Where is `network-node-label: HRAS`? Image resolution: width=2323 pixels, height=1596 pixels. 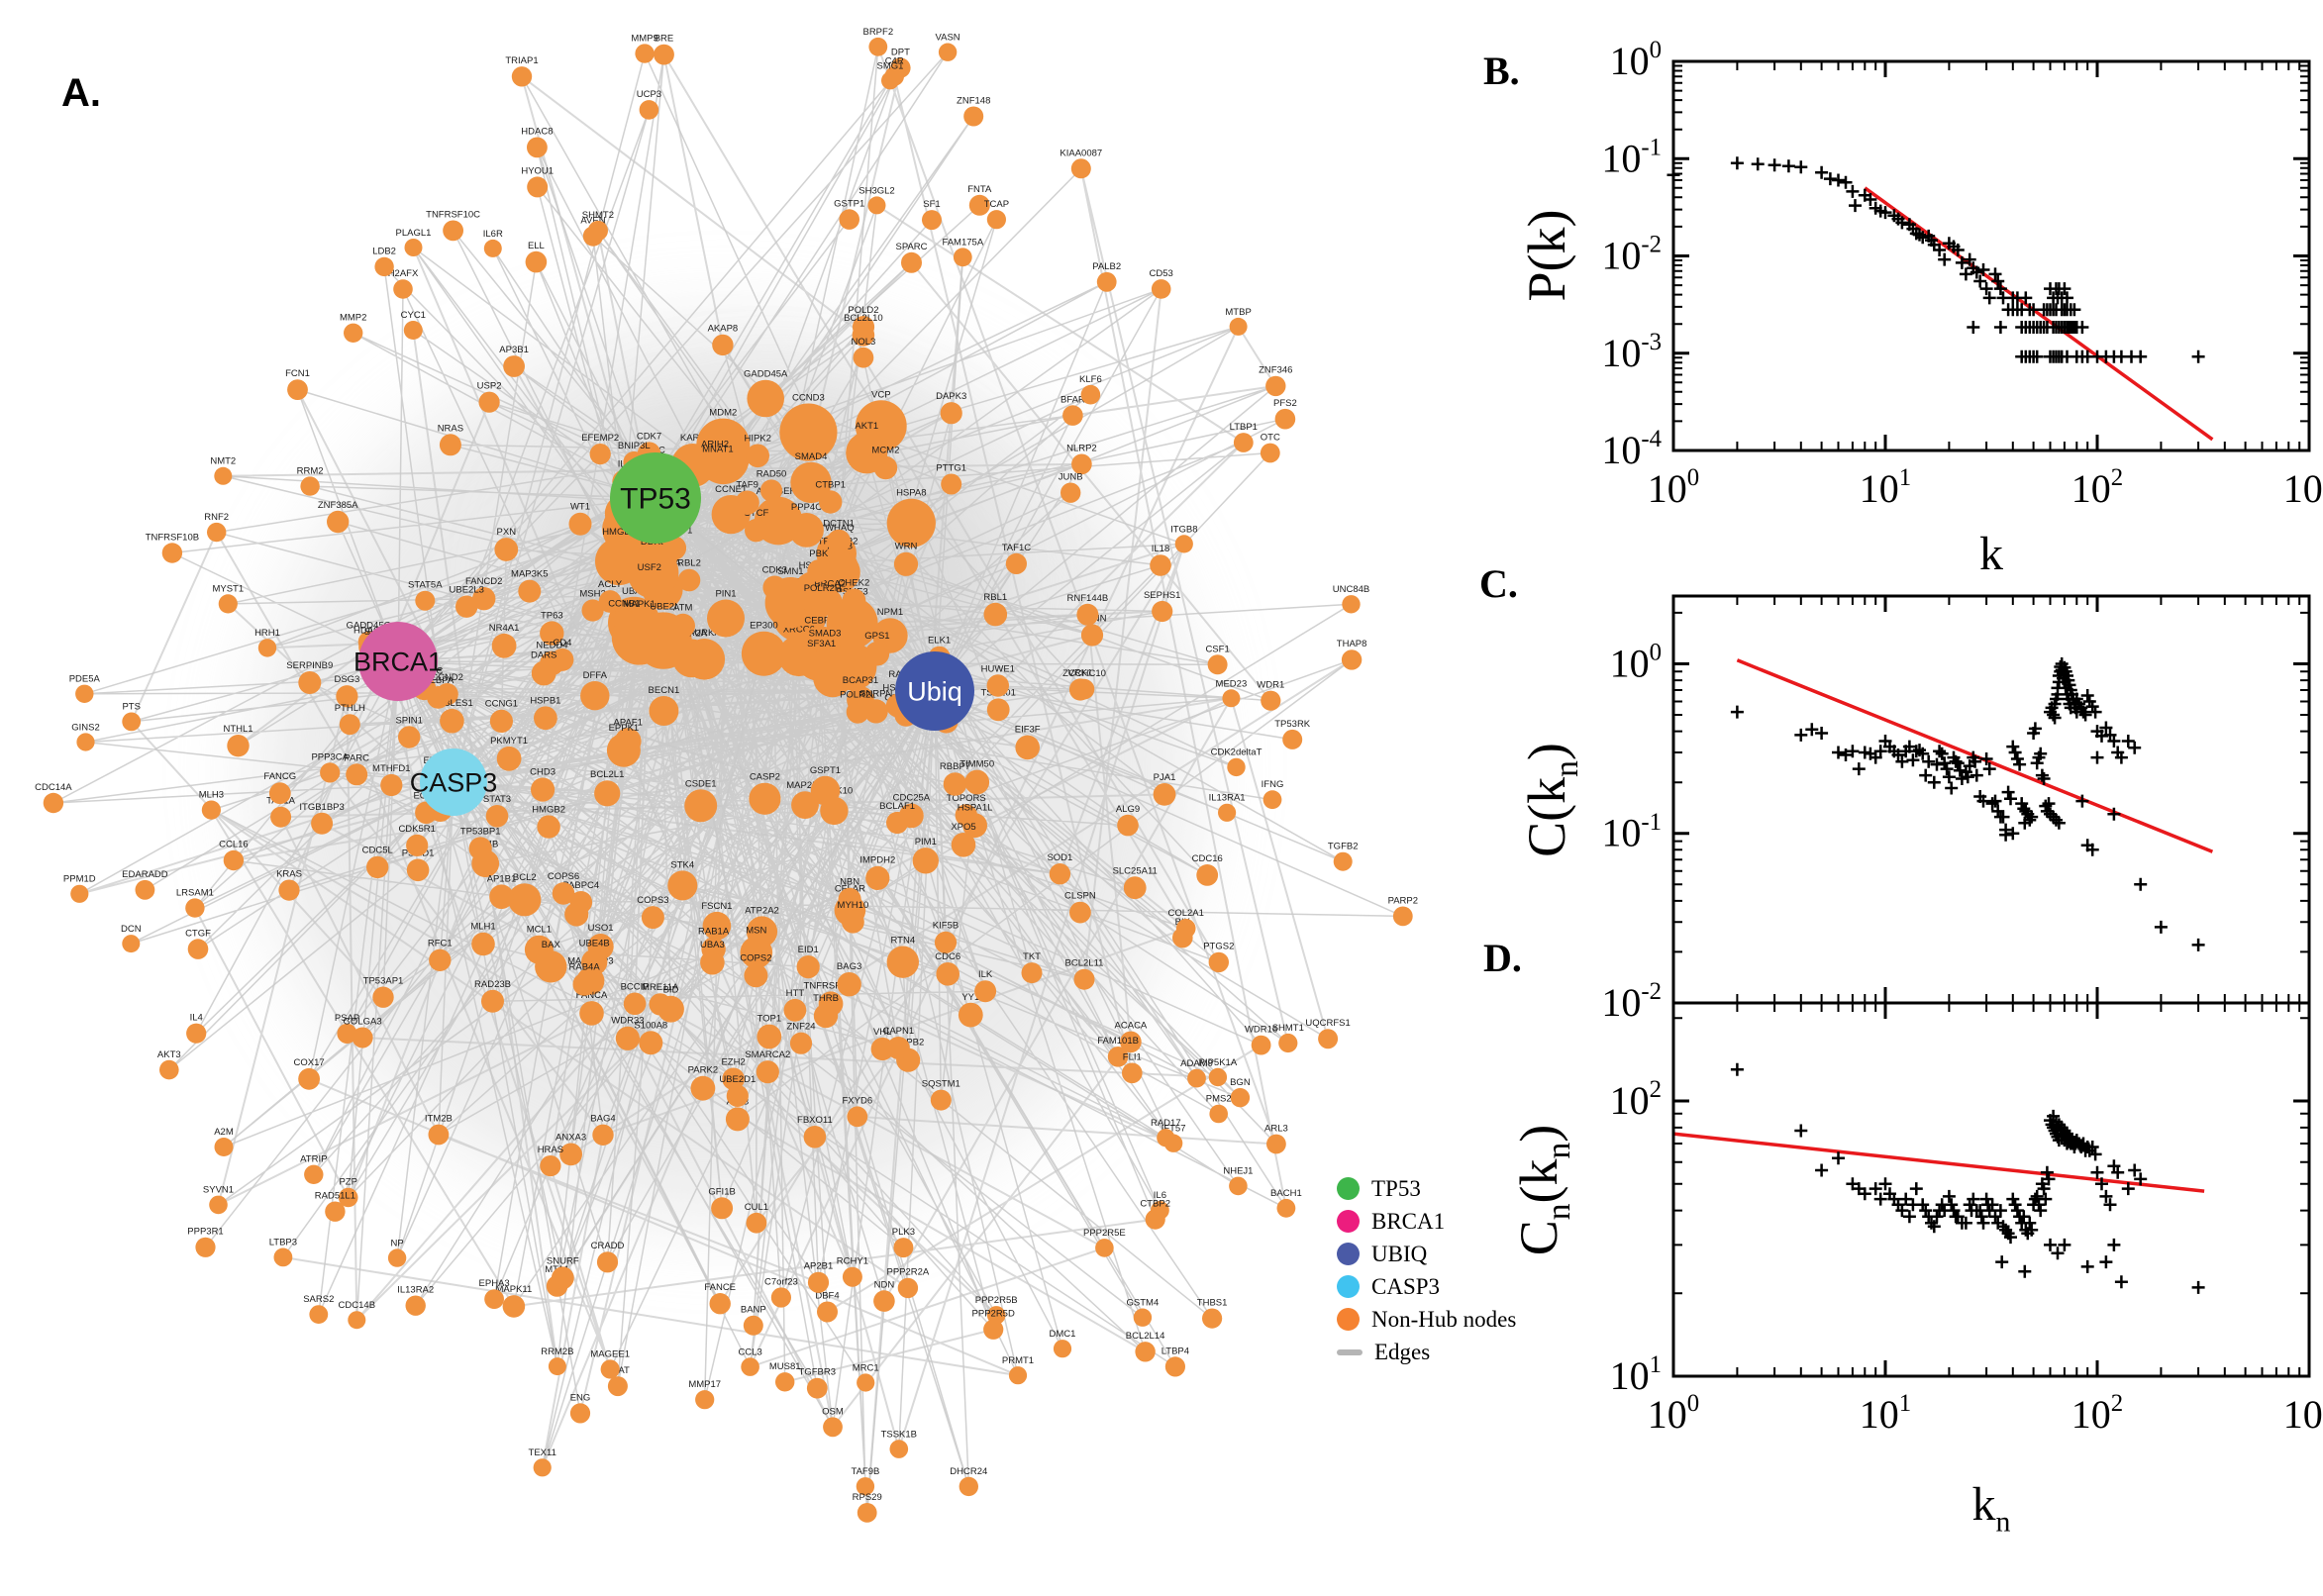 network-node-label: HRAS is located at coordinates (550, 1150).